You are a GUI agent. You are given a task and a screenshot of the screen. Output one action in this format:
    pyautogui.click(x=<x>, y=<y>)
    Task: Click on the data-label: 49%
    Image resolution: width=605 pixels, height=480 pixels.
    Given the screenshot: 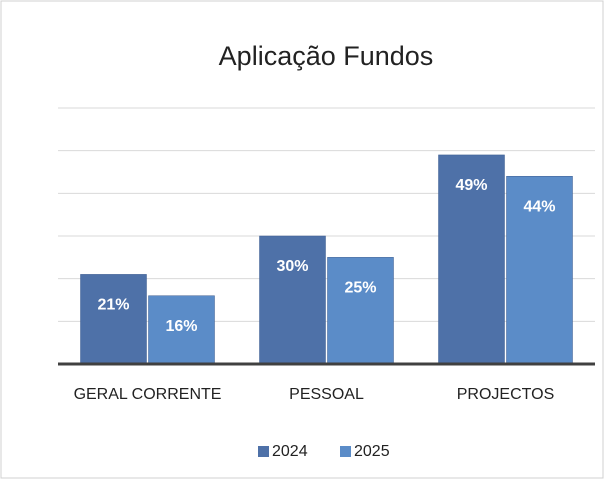 What is the action you would take?
    pyautogui.click(x=471, y=185)
    